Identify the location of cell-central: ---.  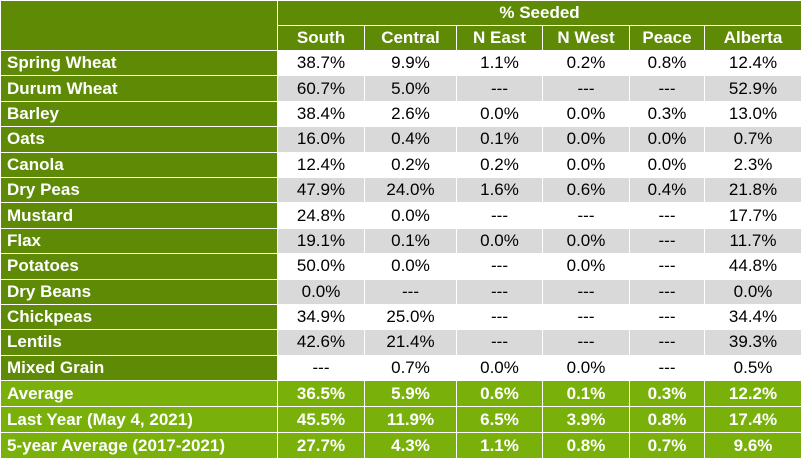
(410, 291).